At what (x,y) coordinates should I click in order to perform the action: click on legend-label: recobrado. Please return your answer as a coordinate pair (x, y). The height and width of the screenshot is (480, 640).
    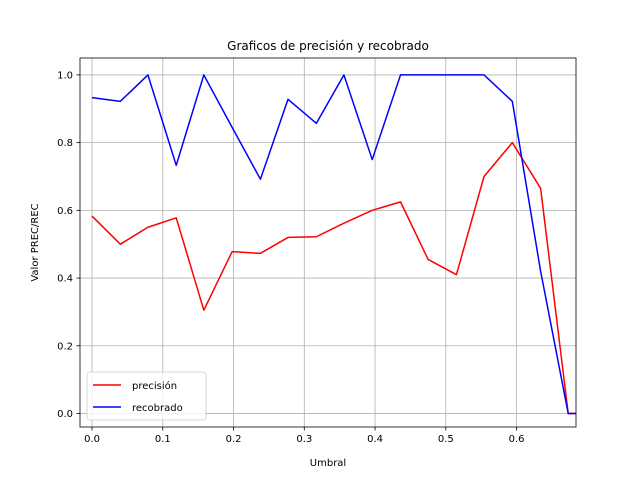
    Looking at the image, I should click on (157, 408).